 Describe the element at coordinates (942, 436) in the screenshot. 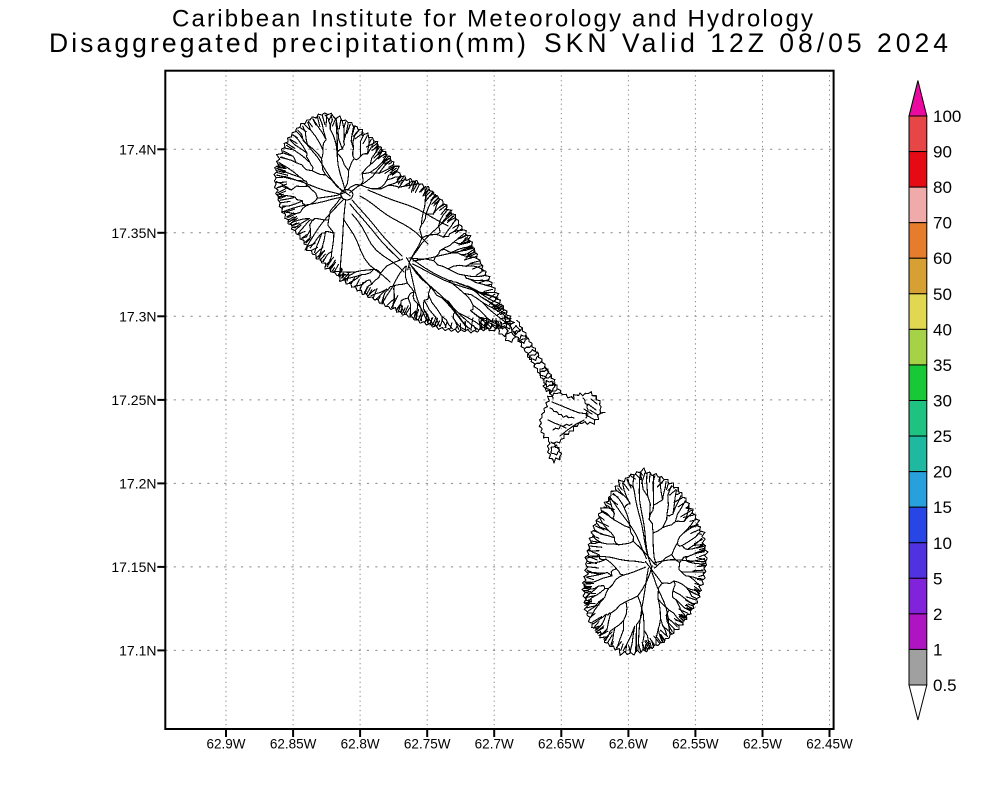

I see `svg-text: 25` at that location.